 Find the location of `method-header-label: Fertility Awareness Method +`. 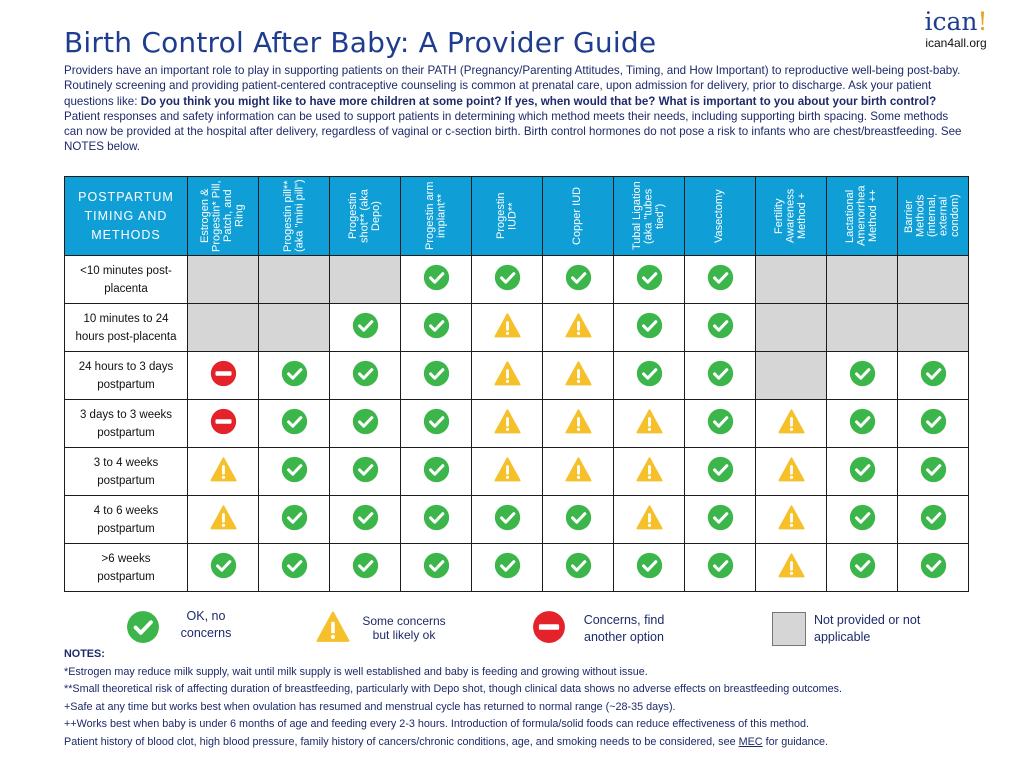

method-header-label: Fertility Awareness Method + is located at coordinates (790, 216).